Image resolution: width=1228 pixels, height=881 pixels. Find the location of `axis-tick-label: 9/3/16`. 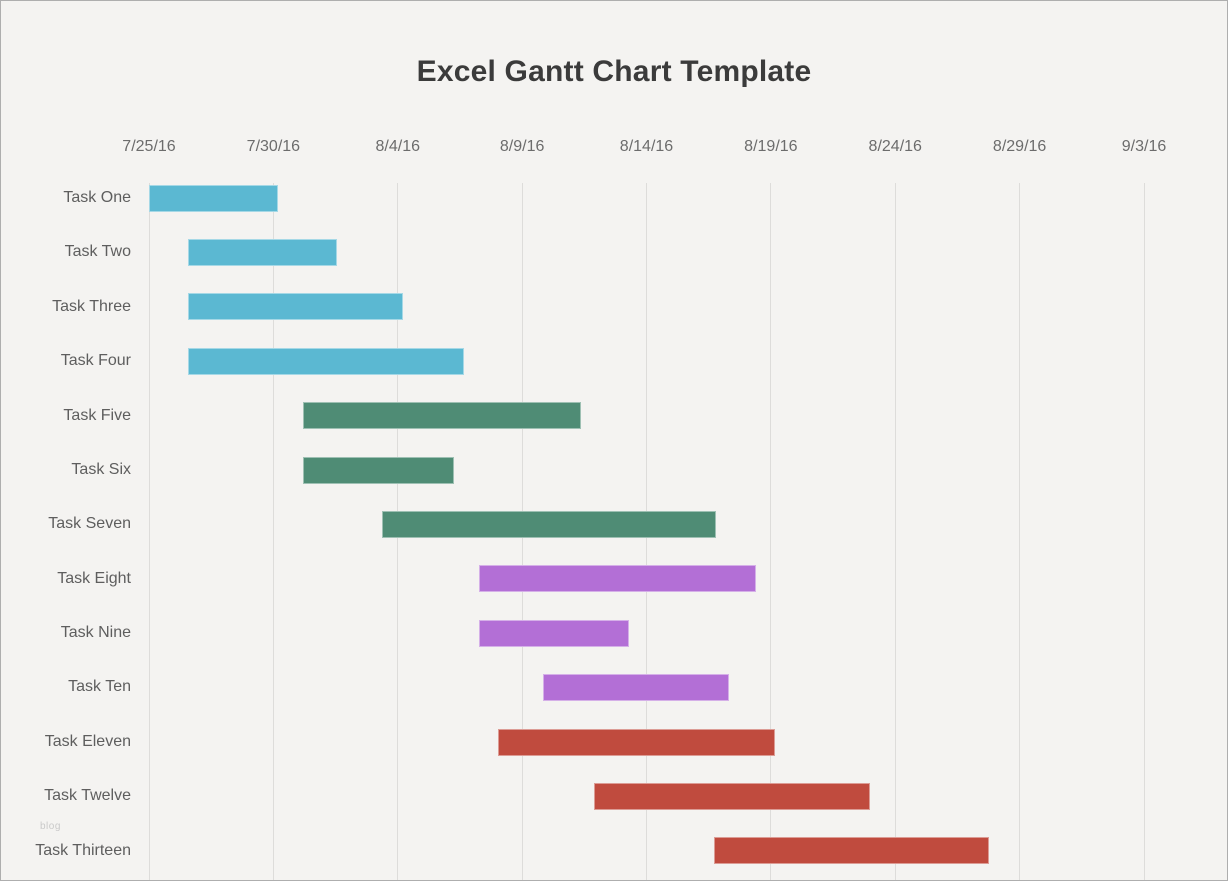

axis-tick-label: 9/3/16 is located at coordinates (1144, 146).